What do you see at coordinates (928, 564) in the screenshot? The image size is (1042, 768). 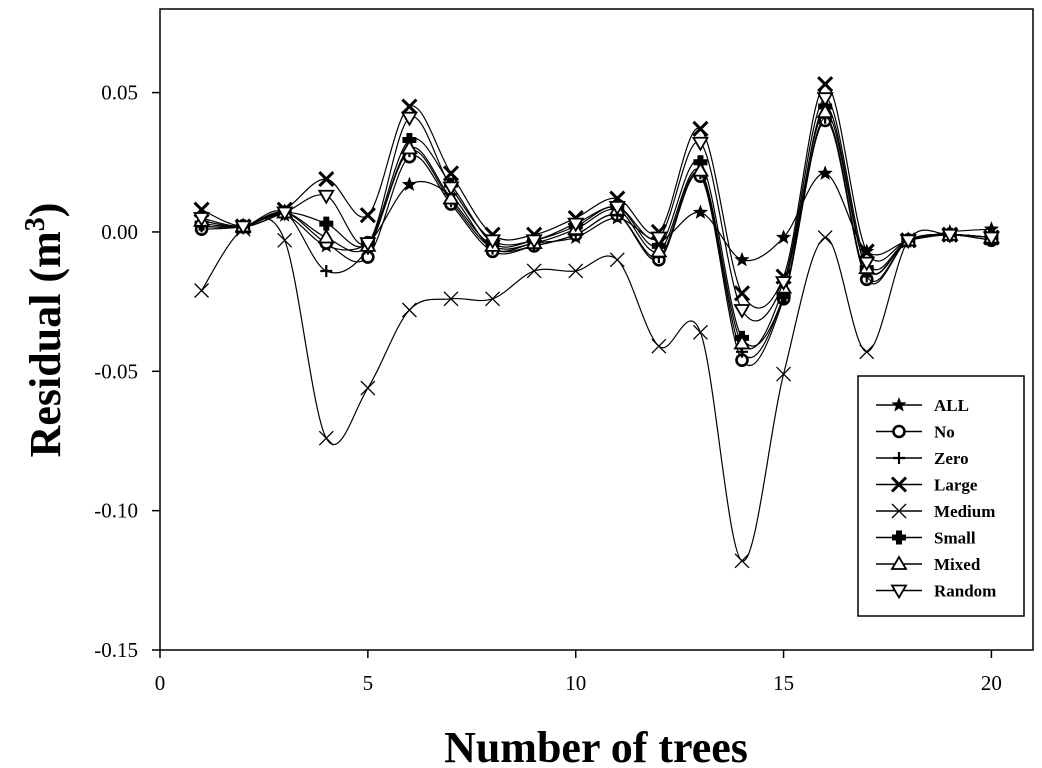 I see `legend-item-mixed: Mixed` at bounding box center [928, 564].